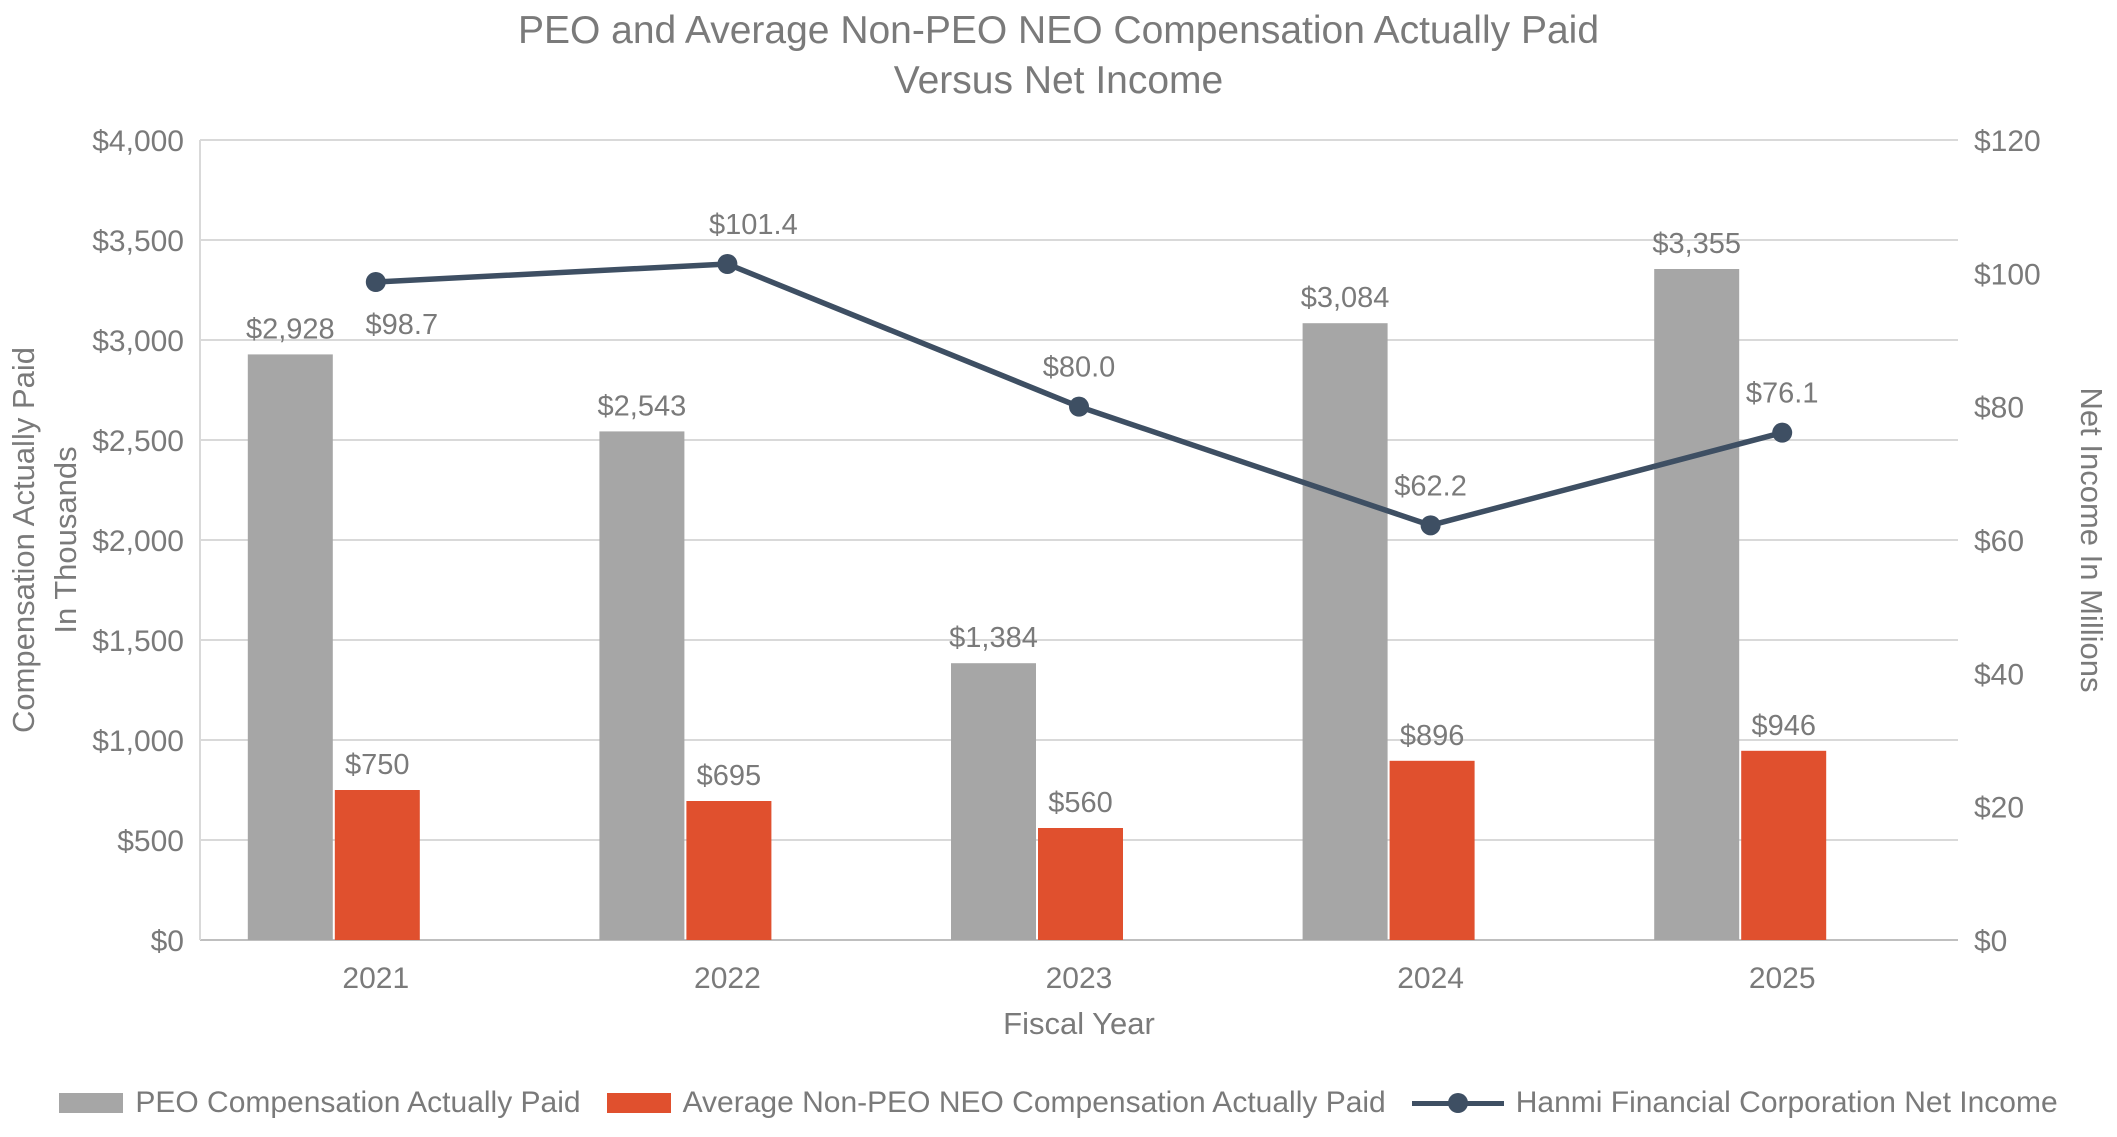 Image resolution: width=2117 pixels, height=1137 pixels. I want to click on bar-label-peo-2021: $2,928, so click(290, 329).